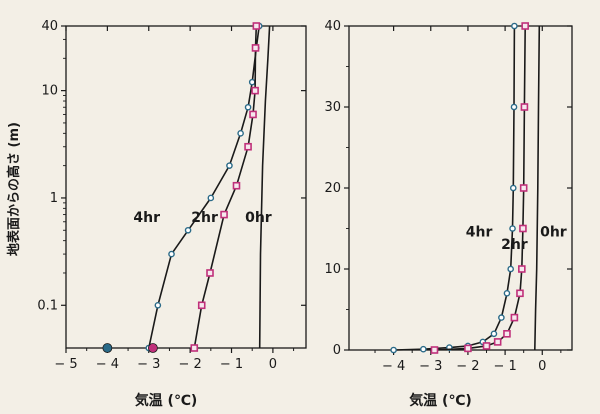 The image size is (600, 414). What do you see at coordinates (337, 350) in the screenshot?
I see `y-tick-label: 0` at bounding box center [337, 350].